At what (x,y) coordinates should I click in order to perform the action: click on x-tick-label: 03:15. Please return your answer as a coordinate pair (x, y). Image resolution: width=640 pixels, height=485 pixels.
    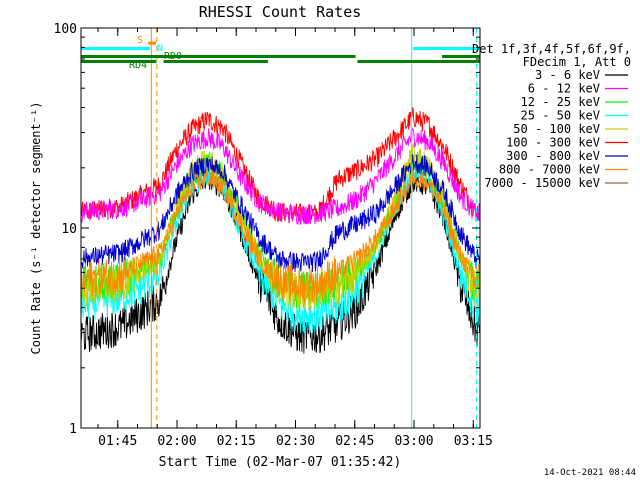
    Looking at the image, I should click on (473, 441).